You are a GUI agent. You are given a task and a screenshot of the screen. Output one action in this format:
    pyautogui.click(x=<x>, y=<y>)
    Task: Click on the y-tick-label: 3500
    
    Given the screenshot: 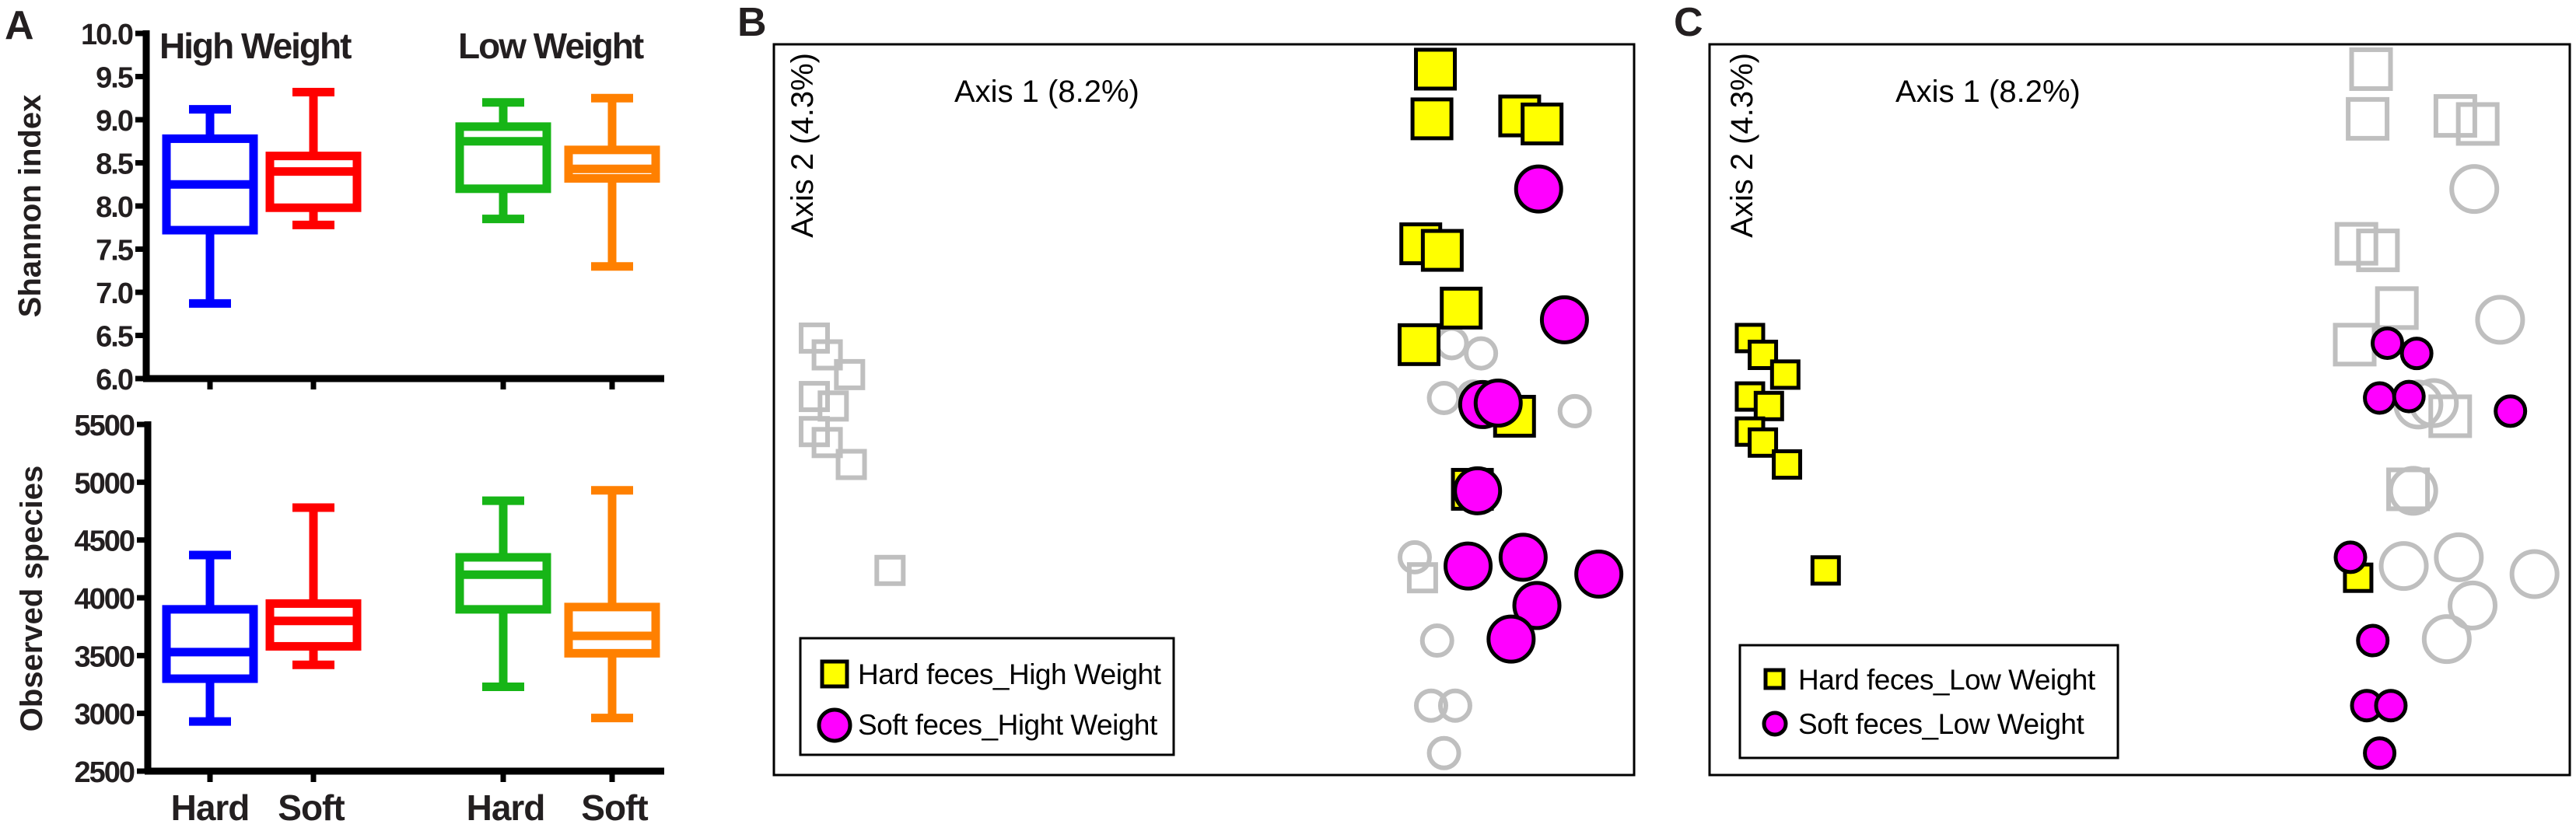 What is the action you would take?
    pyautogui.click(x=104, y=657)
    